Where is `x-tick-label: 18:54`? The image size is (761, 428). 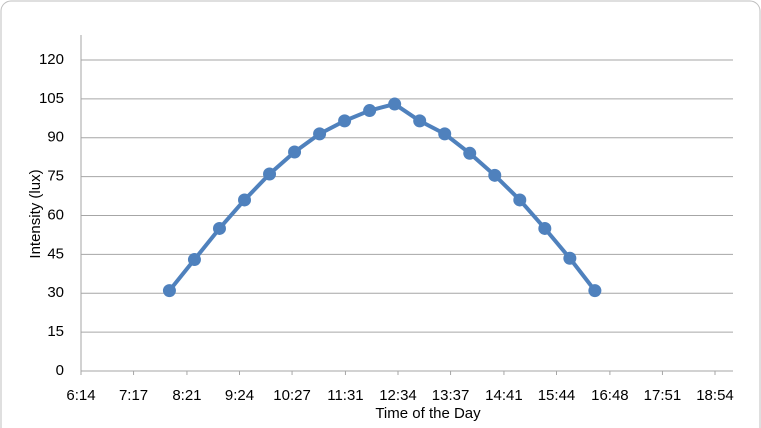 x-tick-label: 18:54 is located at coordinates (715, 395).